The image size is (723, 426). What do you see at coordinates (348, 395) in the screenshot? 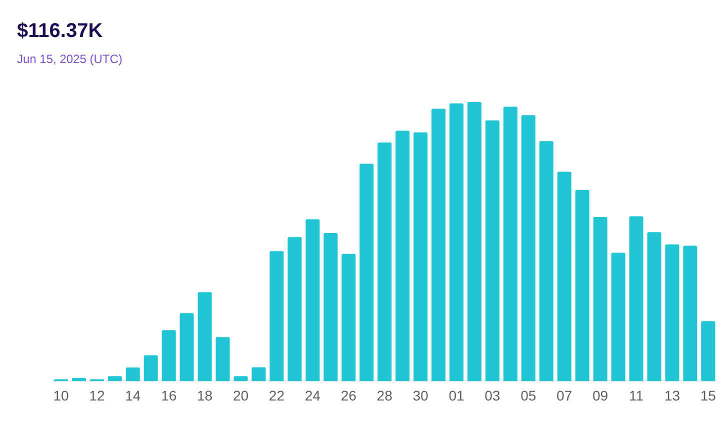
I see `x-tick-label: 26` at bounding box center [348, 395].